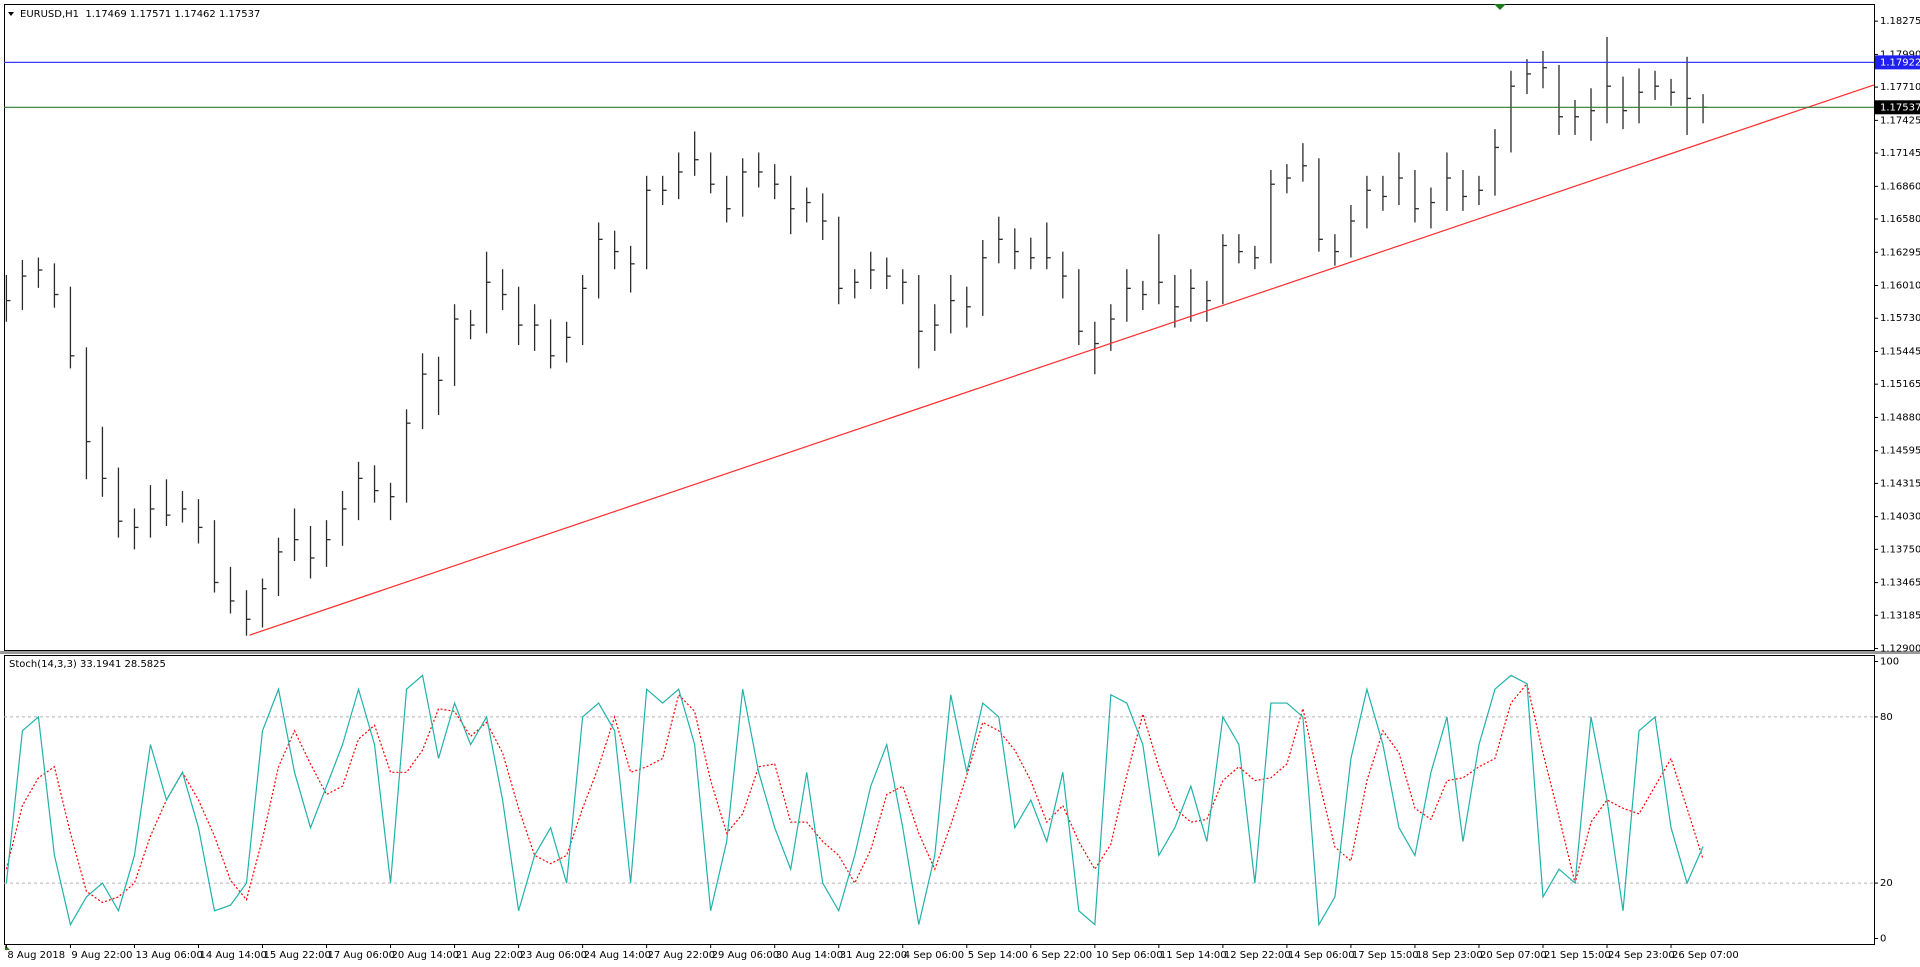 The image size is (1920, 967). What do you see at coordinates (1900, 451) in the screenshot?
I see `y-tick-label: 1.14595` at bounding box center [1900, 451].